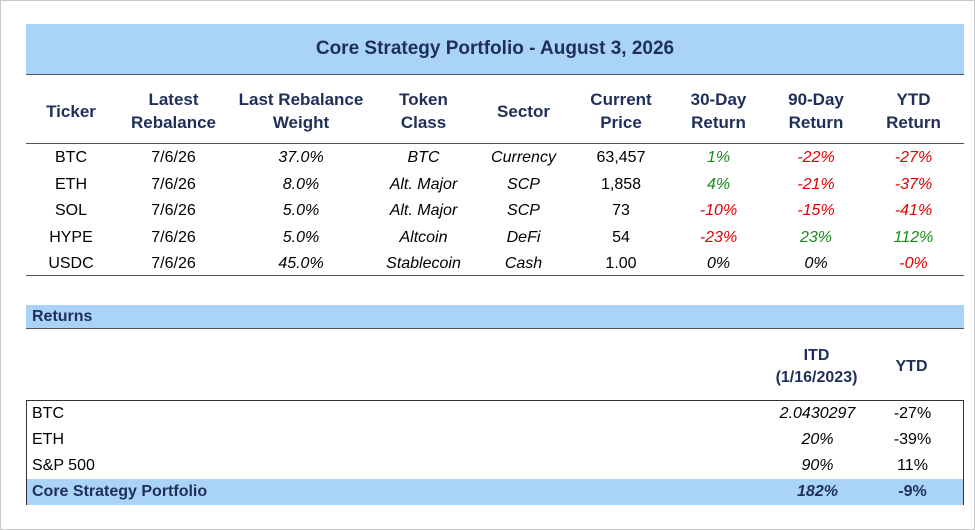 This screenshot has height=530, width=975. I want to click on table-bottom-divider, so click(495, 275).